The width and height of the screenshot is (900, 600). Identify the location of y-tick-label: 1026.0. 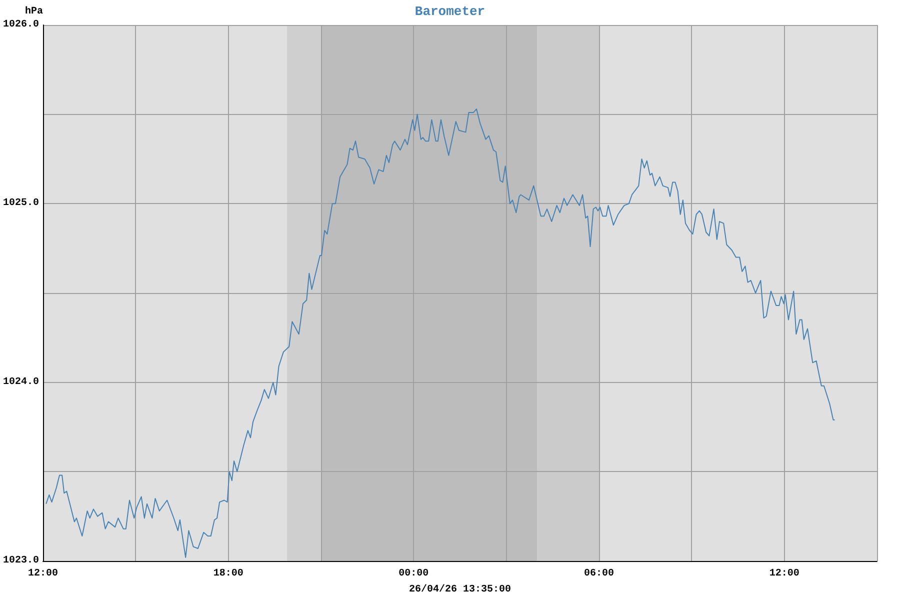
(21, 25).